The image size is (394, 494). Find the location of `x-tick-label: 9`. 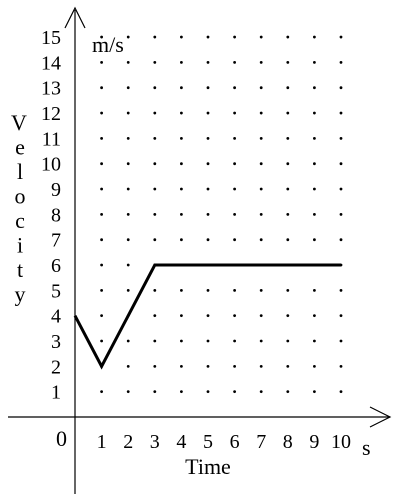

x-tick-label: 9 is located at coordinates (314, 442).